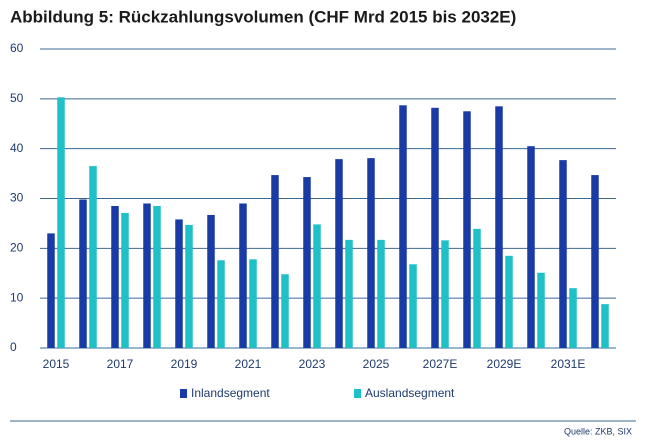 Image resolution: width=646 pixels, height=442 pixels. What do you see at coordinates (17, 248) in the screenshot?
I see `y-tick-label: 20` at bounding box center [17, 248].